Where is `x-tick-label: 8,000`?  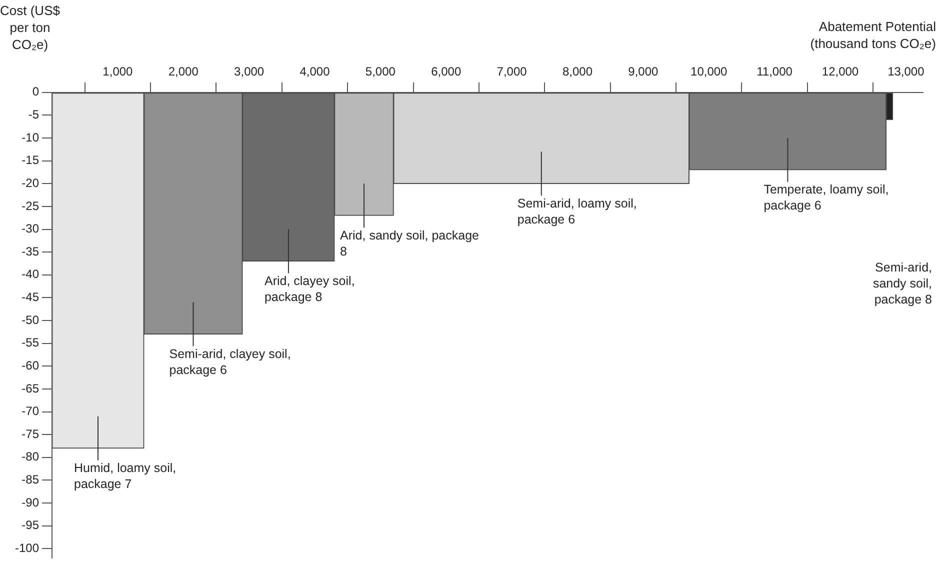 x-tick-label: 8,000 is located at coordinates (577, 71).